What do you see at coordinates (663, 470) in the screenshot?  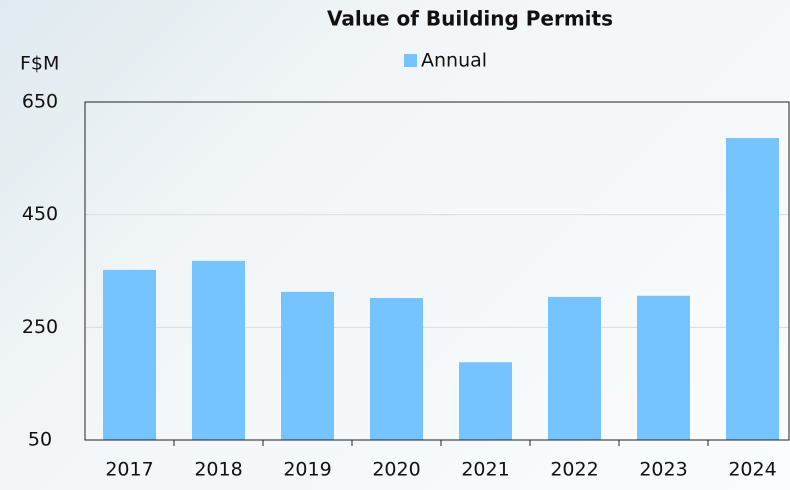 I see `x-tick-label: 2023` at bounding box center [663, 470].